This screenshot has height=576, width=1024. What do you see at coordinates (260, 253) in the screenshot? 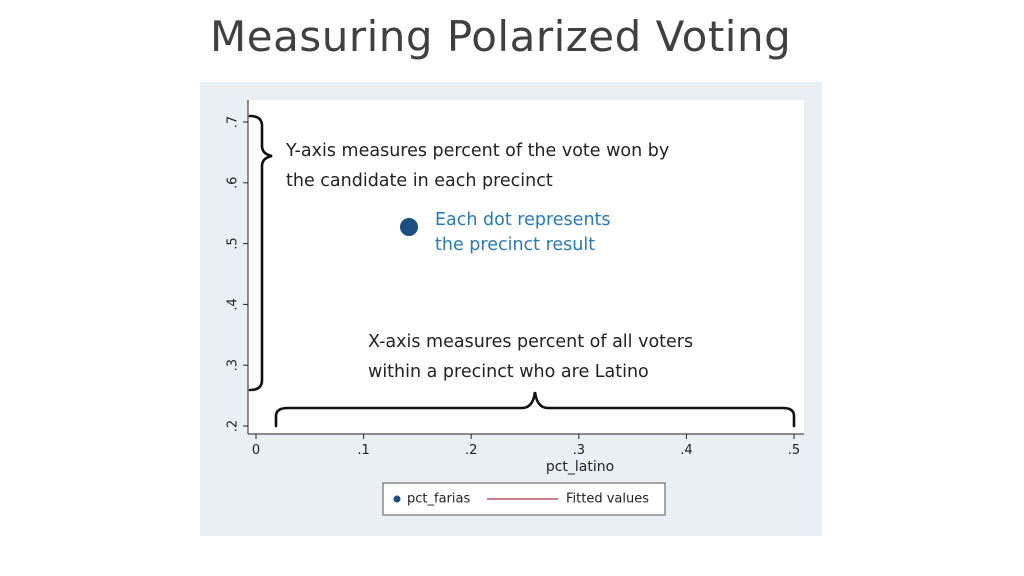
I see `y-axis-brace` at bounding box center [260, 253].